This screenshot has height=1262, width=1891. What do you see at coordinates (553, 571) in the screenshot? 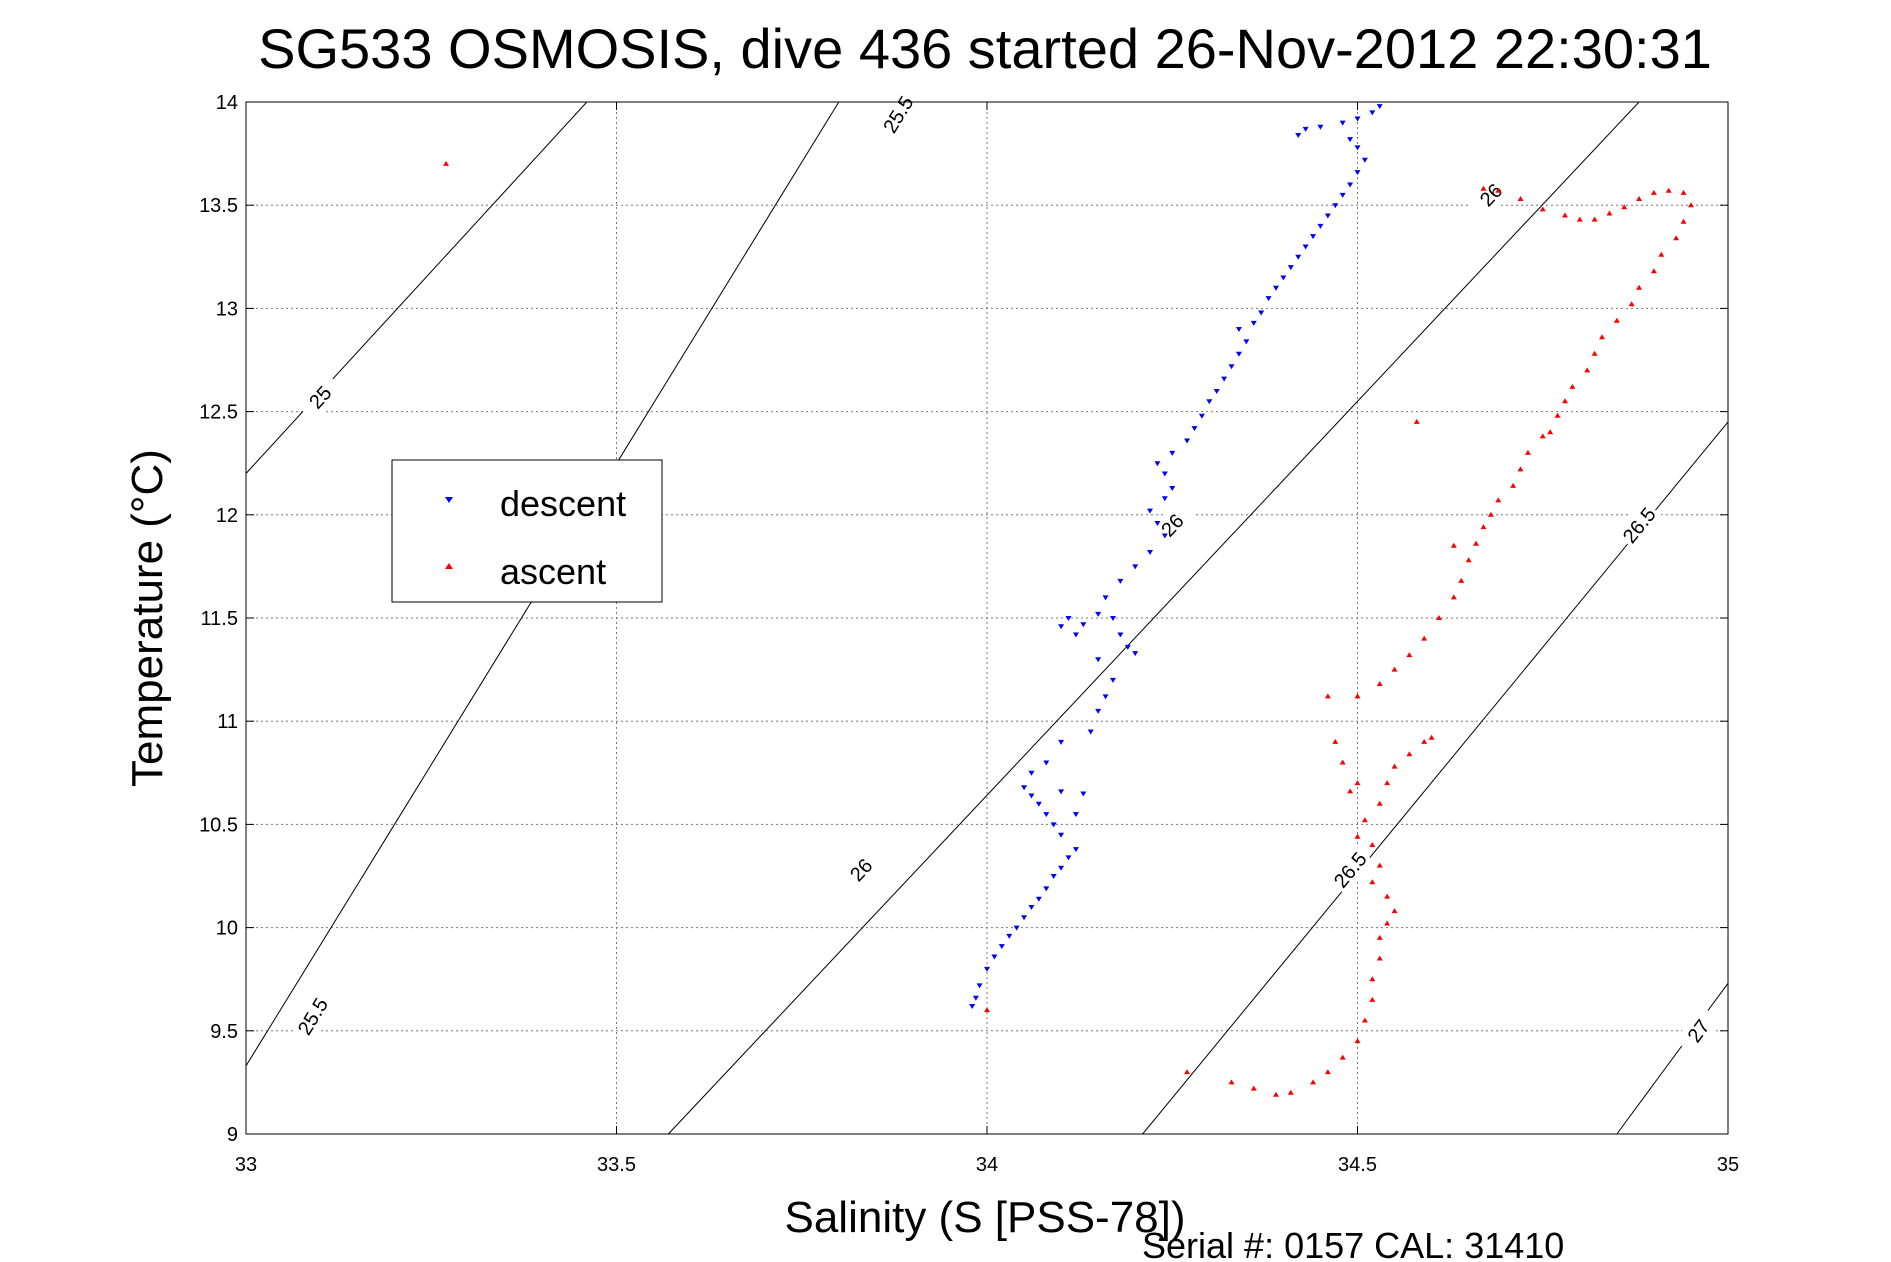
I see `legend-label-ascent: ascent` at bounding box center [553, 571].